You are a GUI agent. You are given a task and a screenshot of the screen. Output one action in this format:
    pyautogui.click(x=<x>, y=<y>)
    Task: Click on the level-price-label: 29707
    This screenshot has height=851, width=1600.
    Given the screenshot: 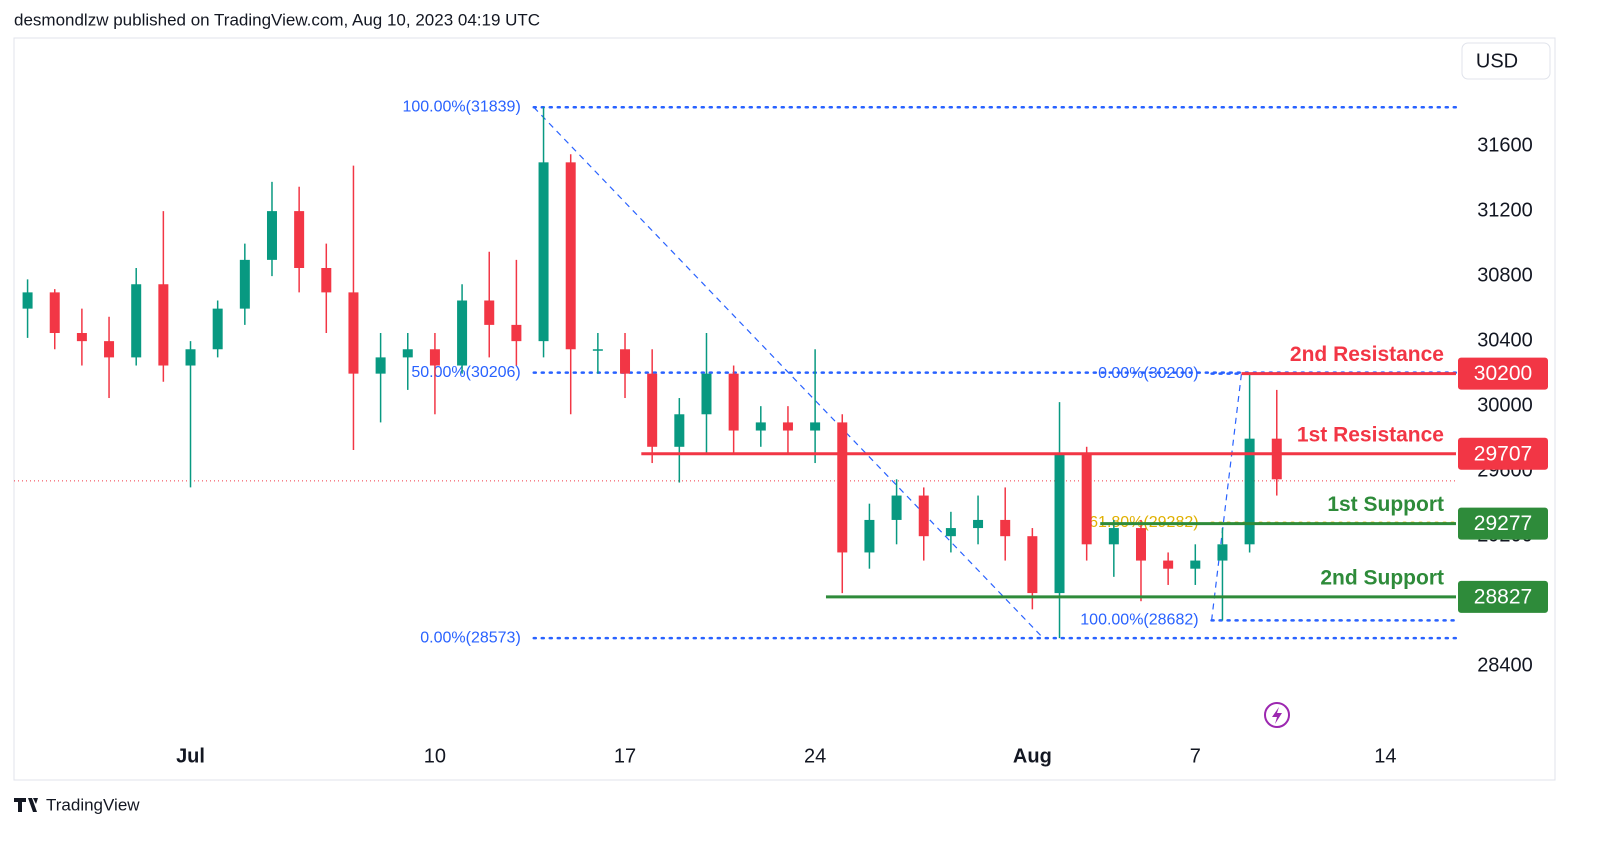 What is the action you would take?
    pyautogui.click(x=1503, y=453)
    